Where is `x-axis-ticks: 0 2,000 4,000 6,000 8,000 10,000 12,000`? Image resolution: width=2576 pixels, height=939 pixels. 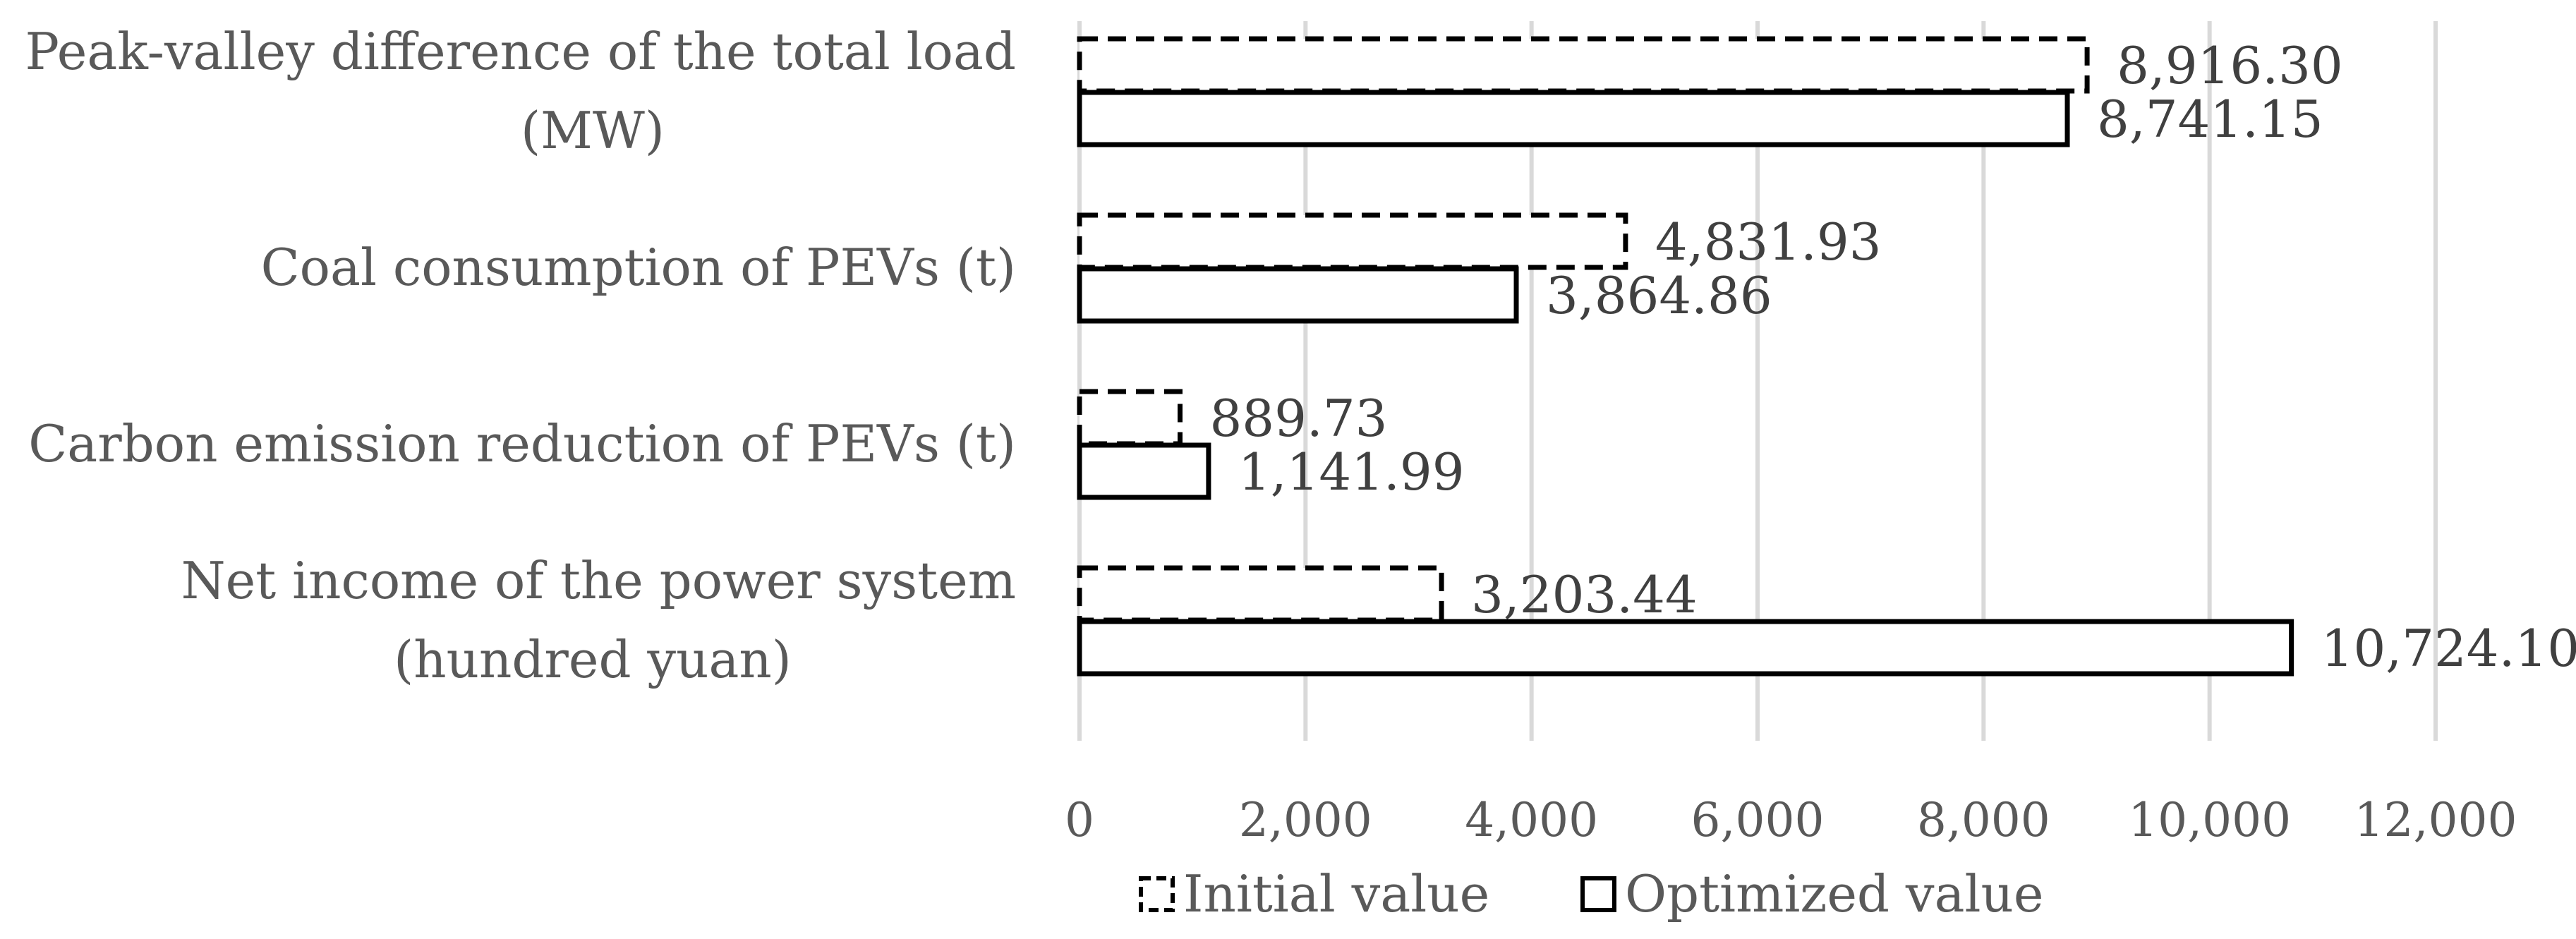 x-axis-ticks: 0 2,000 4,000 6,000 8,000 10,000 12,000 is located at coordinates (1791, 820).